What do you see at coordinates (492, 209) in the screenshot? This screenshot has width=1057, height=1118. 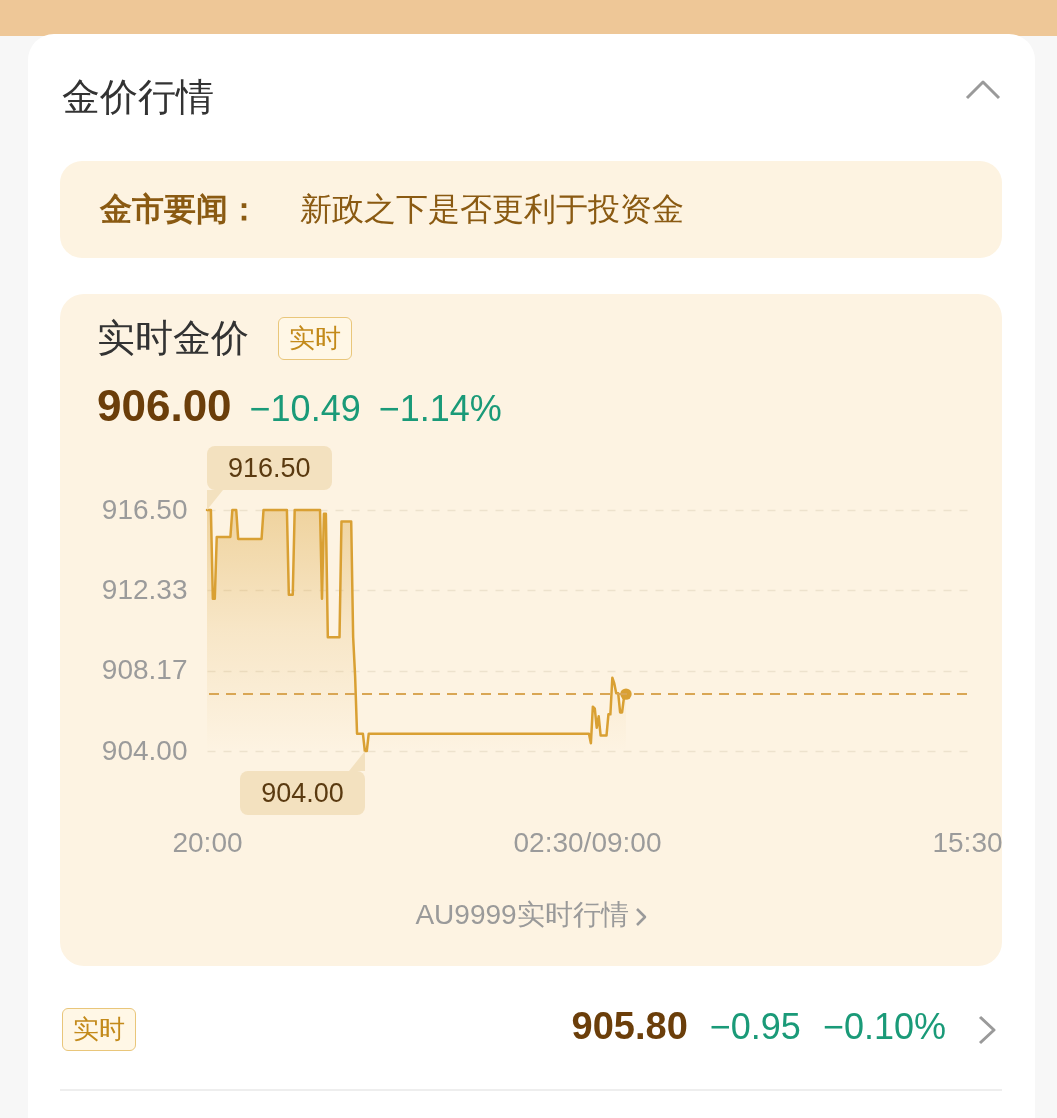 I see `text: 新政之下是否更利于投资金` at bounding box center [492, 209].